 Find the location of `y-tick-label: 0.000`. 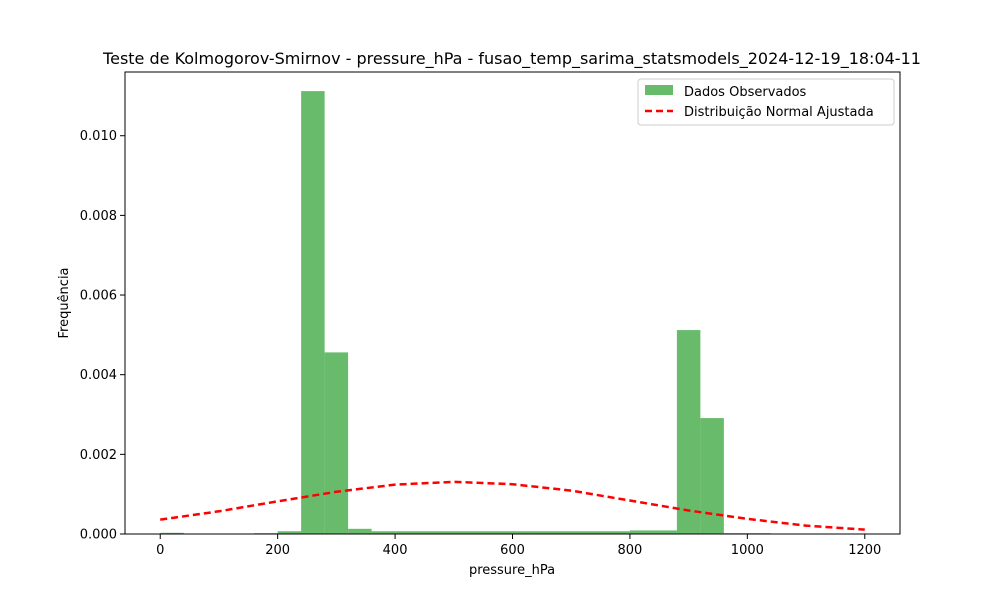

y-tick-label: 0.000 is located at coordinates (98, 535).